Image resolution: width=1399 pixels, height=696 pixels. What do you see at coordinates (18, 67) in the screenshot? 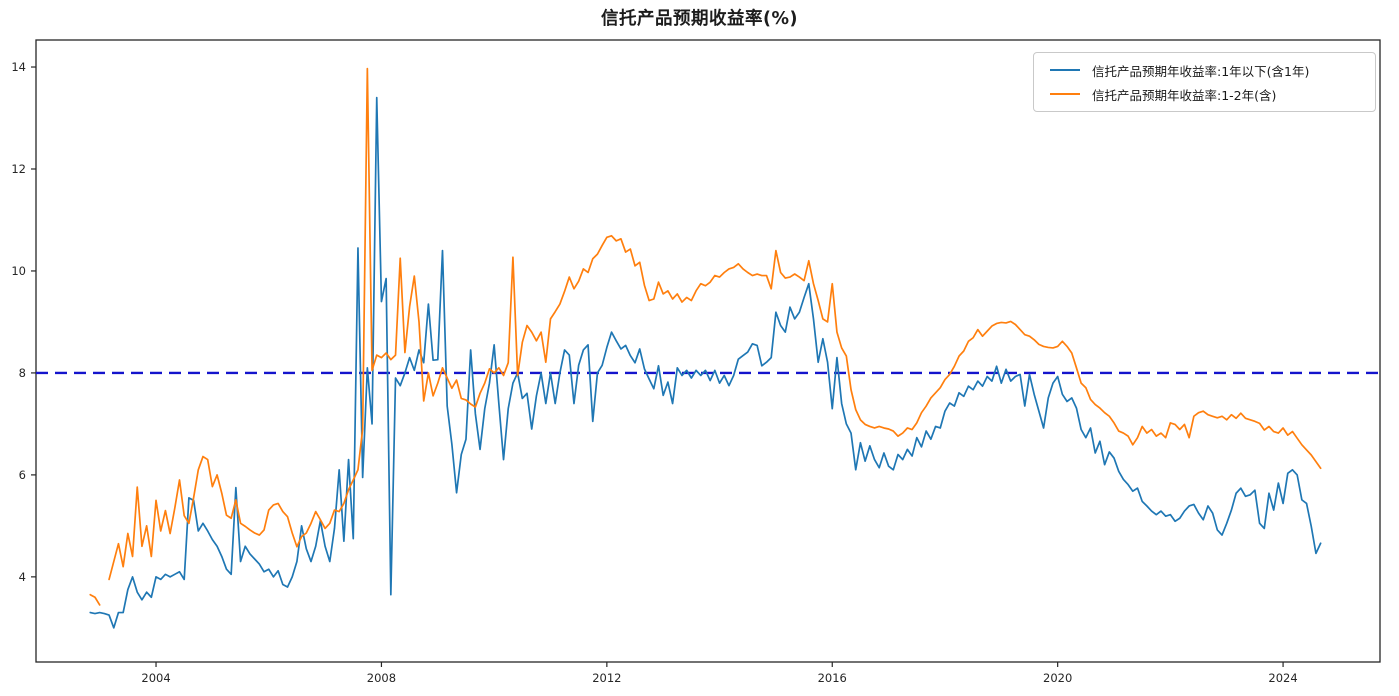
I see `y-tick-label: 14` at bounding box center [18, 67].